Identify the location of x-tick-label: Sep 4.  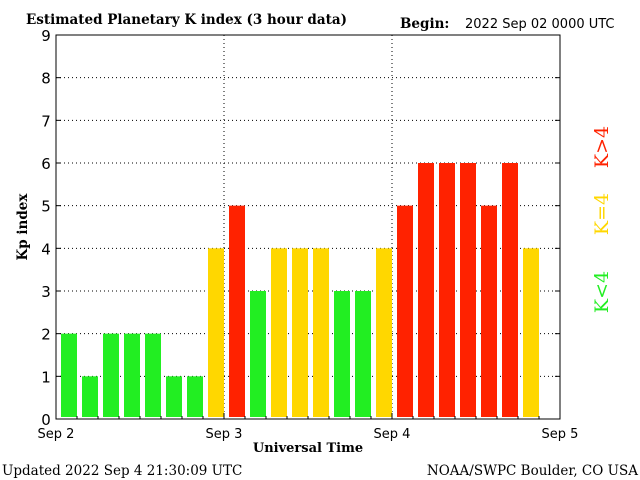
(392, 434).